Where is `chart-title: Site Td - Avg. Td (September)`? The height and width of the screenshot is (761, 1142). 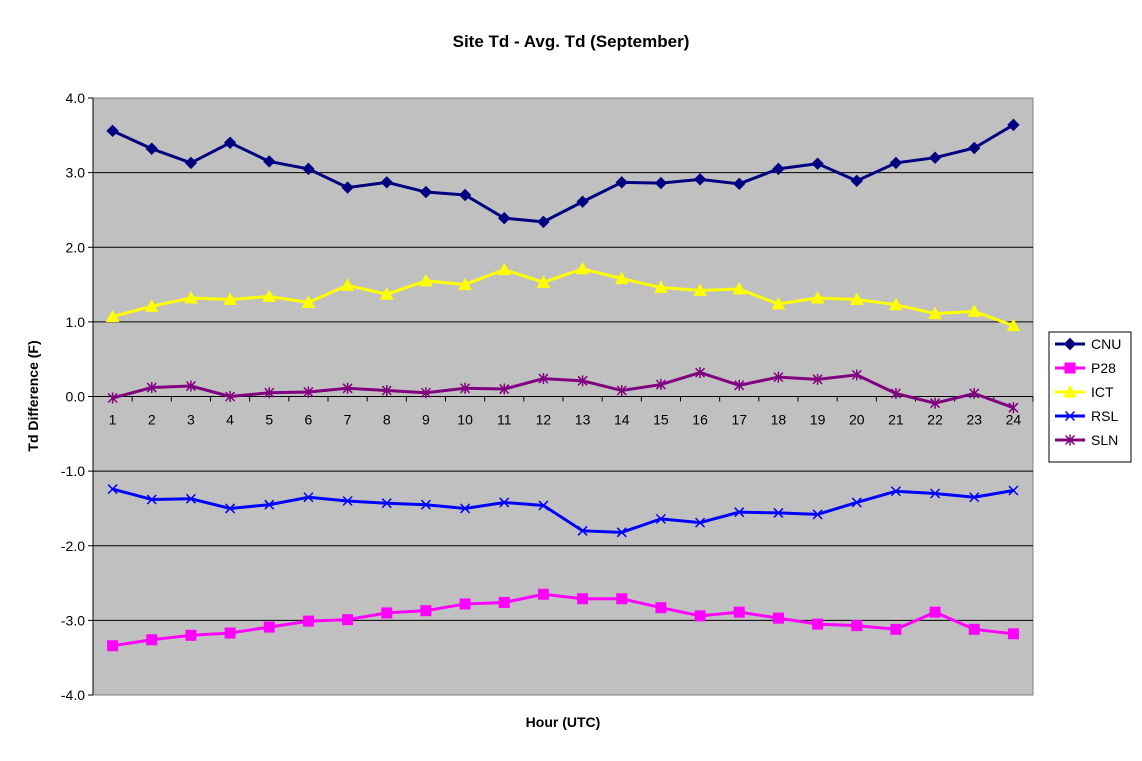 chart-title: Site Td - Avg. Td (September) is located at coordinates (571, 41).